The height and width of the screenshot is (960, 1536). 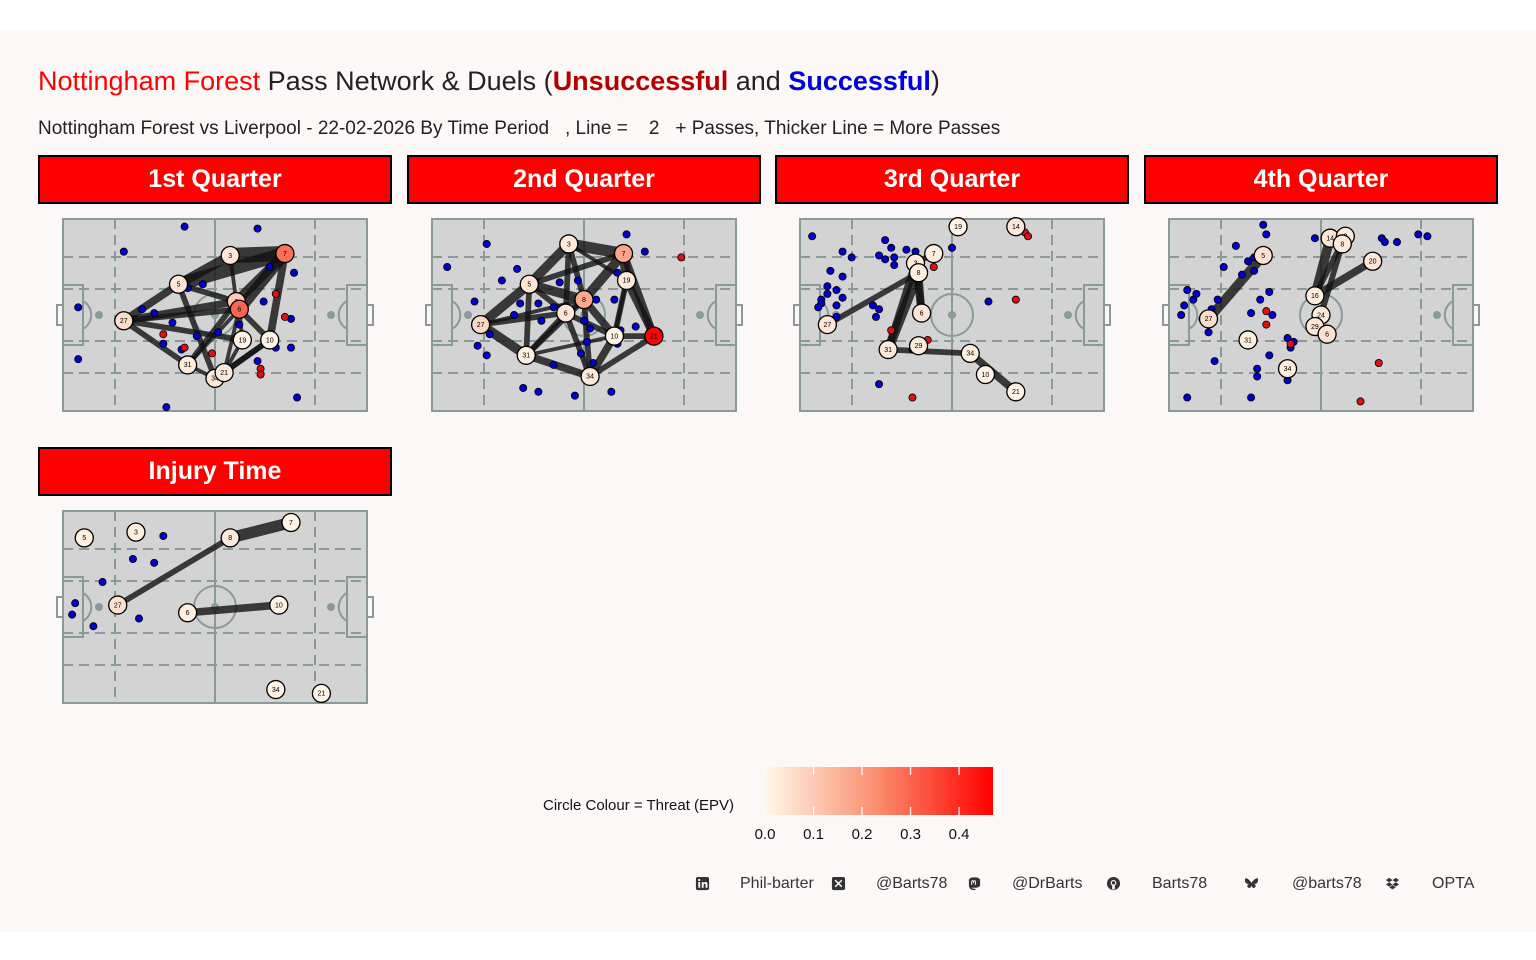 What do you see at coordinates (910, 834) in the screenshot?
I see `legend-tick-label: 0.3` at bounding box center [910, 834].